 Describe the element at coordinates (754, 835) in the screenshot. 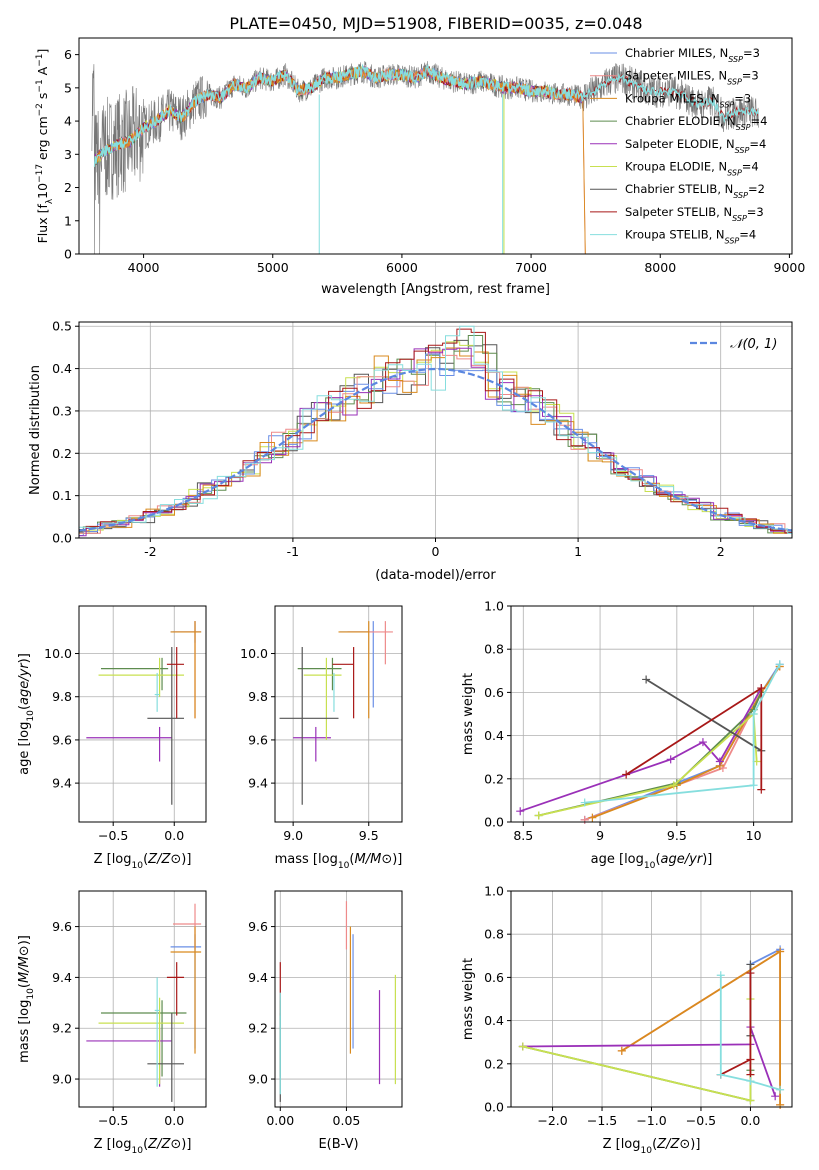

I see `x-tick-label: 10` at that location.